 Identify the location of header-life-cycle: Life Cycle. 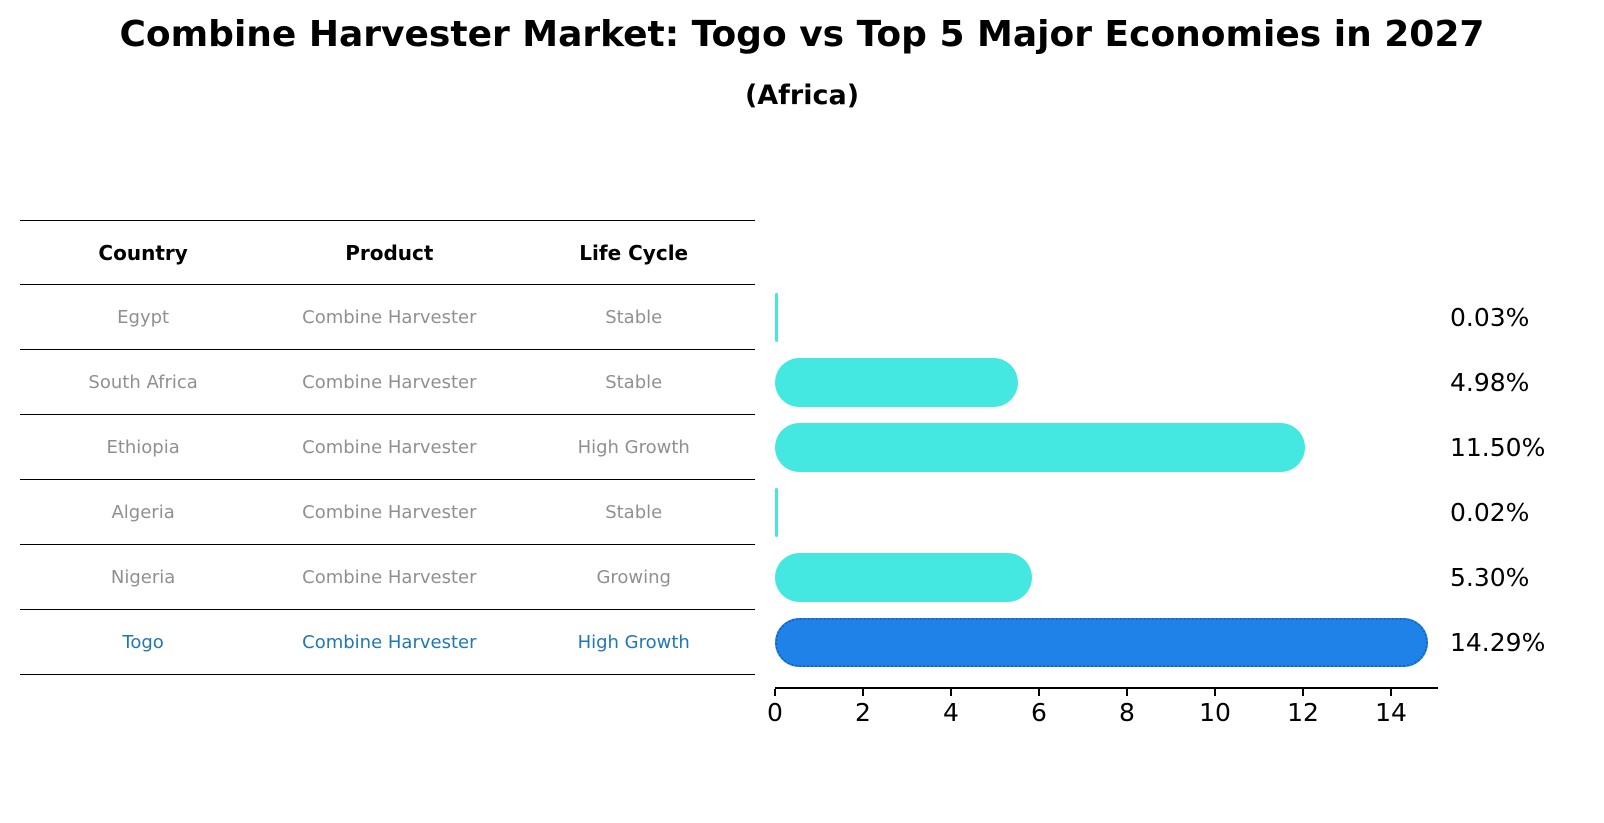
(634, 252).